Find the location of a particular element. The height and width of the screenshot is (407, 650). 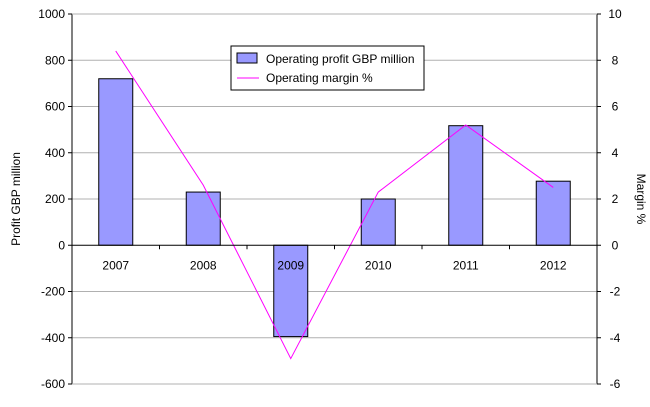

y-tick-label: 1000 is located at coordinates (51, 14).